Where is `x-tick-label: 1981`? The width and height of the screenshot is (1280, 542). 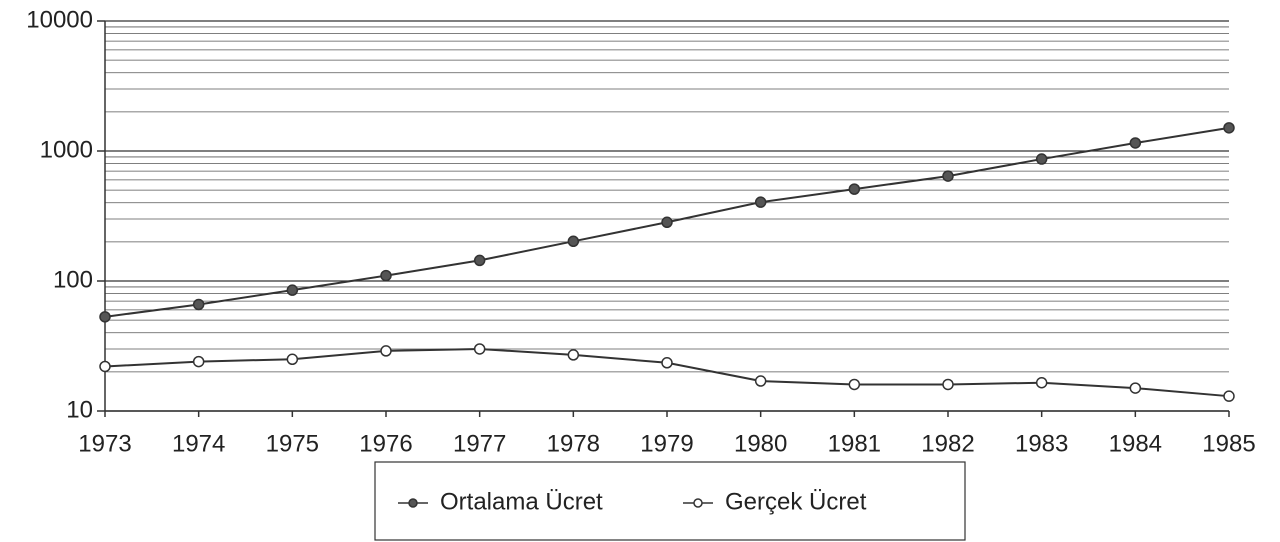 x-tick-label: 1981 is located at coordinates (854, 443).